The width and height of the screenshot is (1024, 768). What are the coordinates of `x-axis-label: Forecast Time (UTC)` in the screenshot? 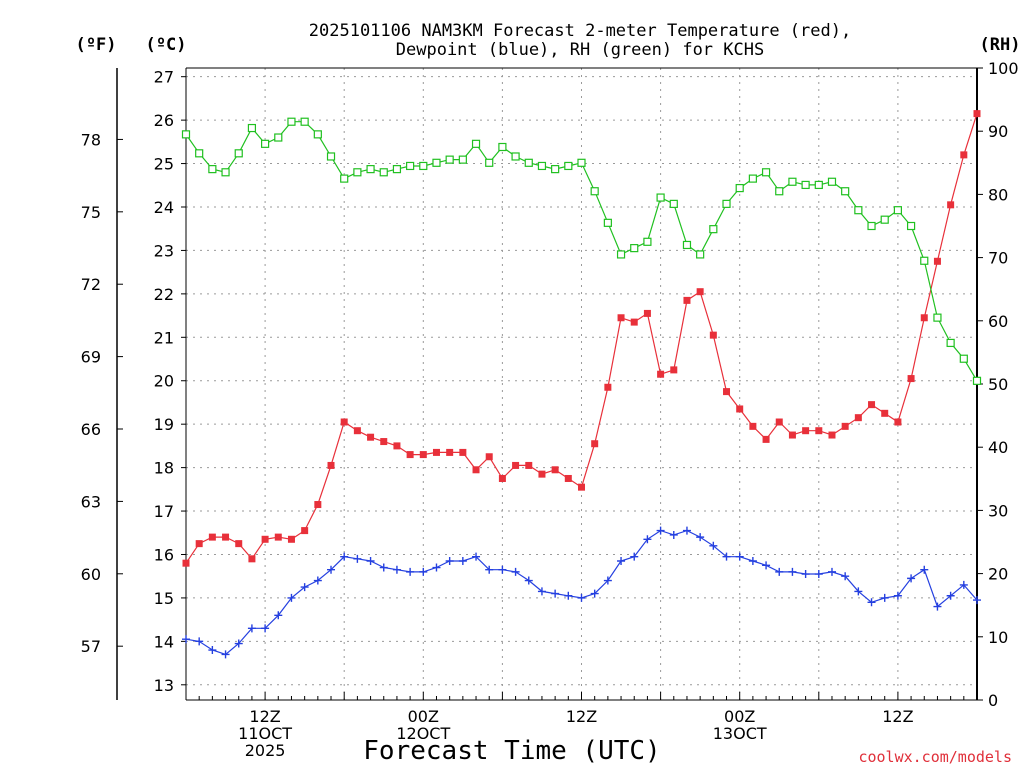 It's located at (511, 751).